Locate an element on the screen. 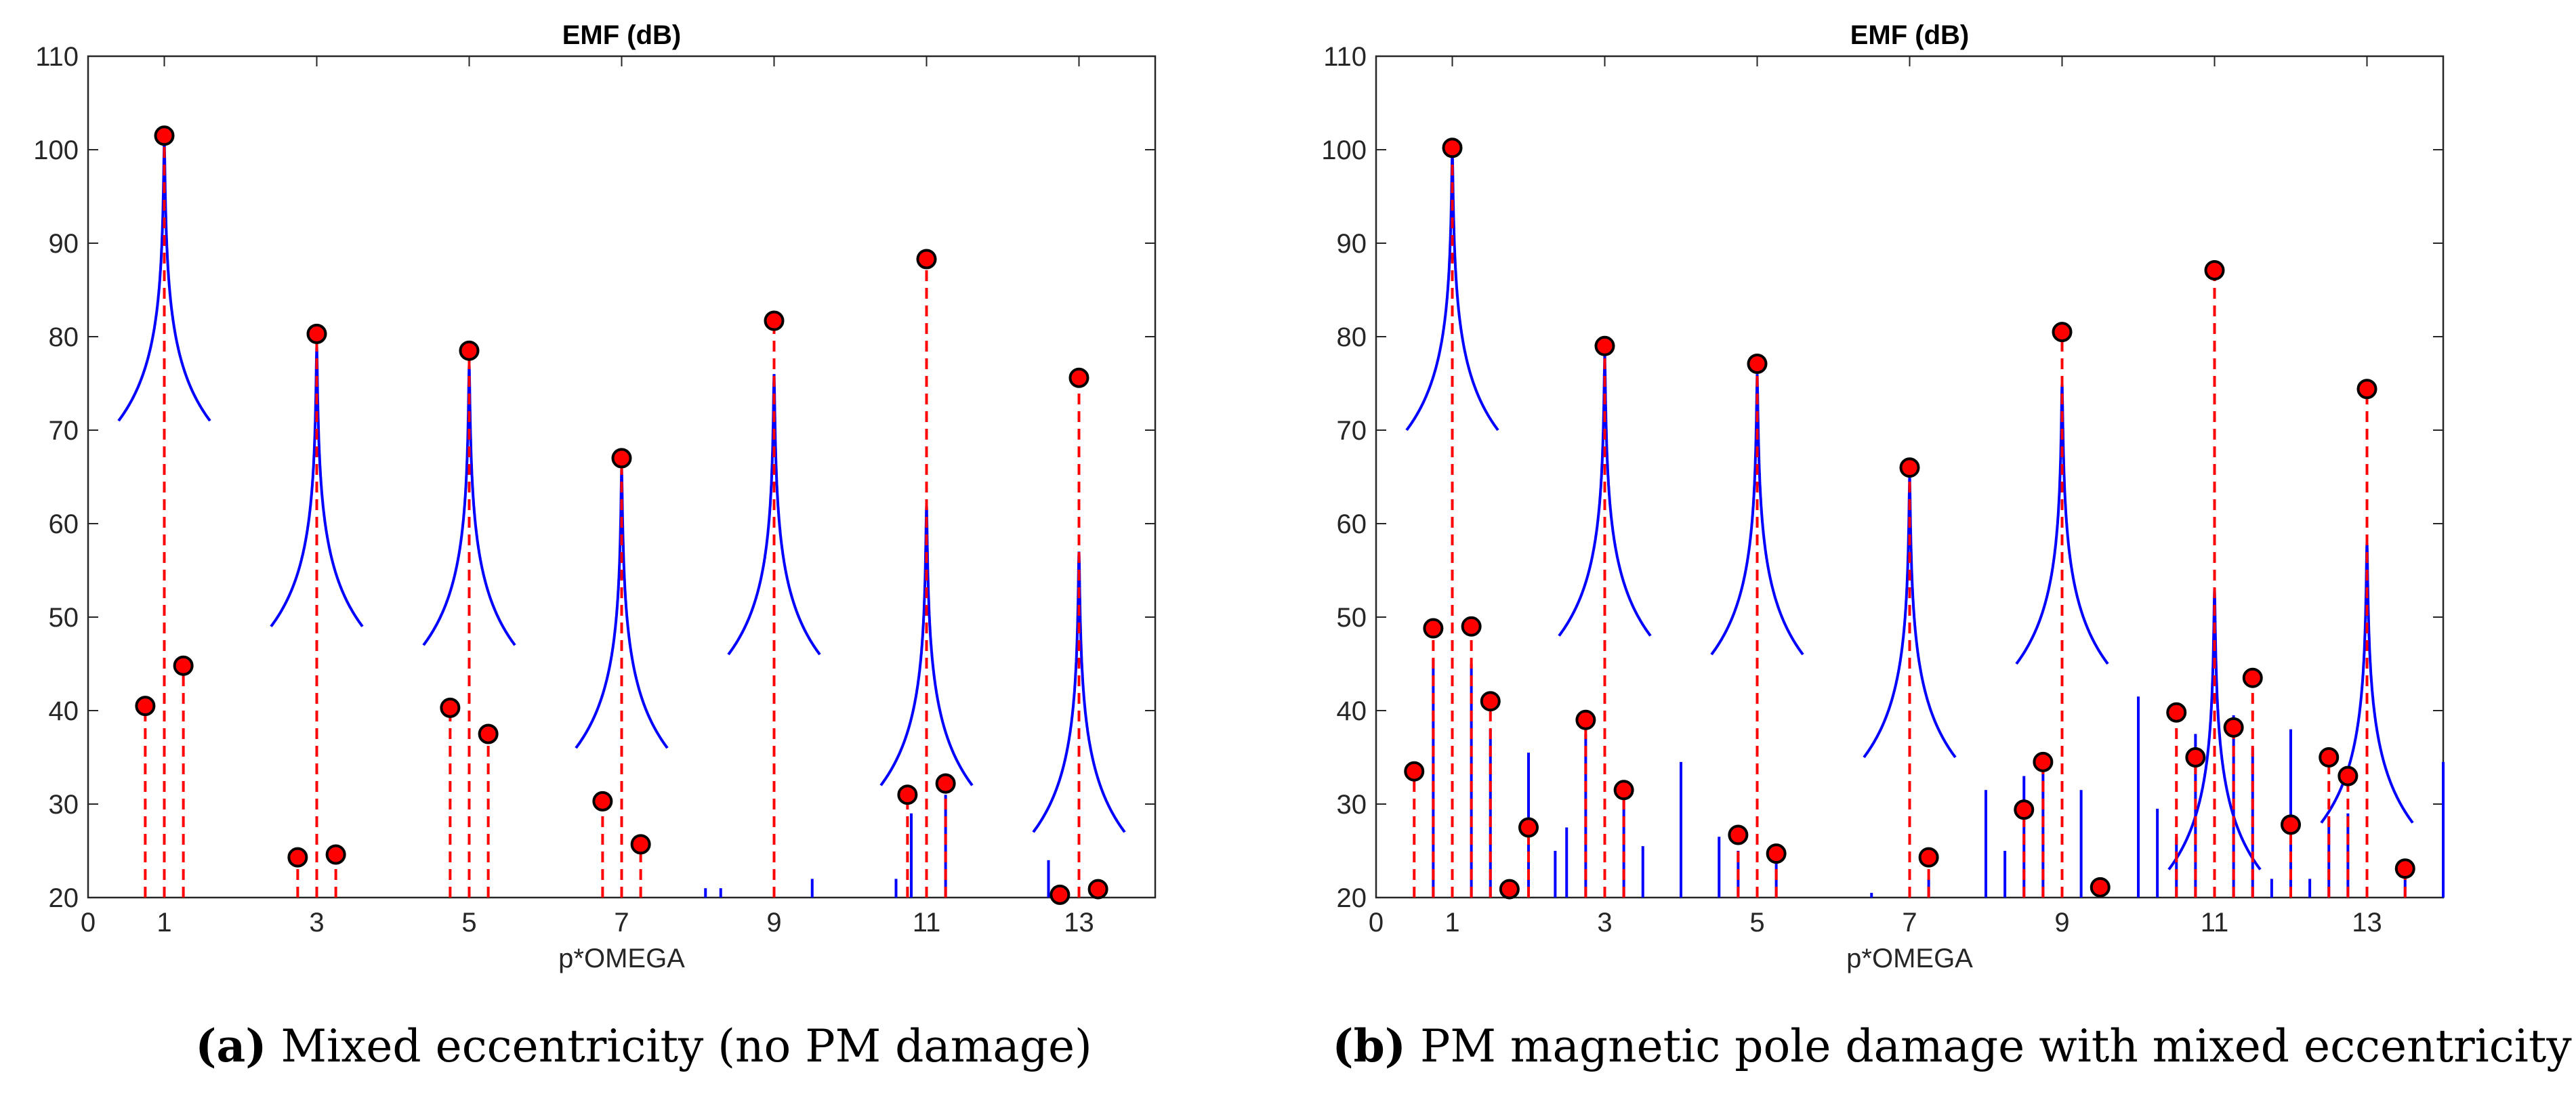 Image resolution: width=2576 pixels, height=1094 pixels. caption-b-letter: (b) is located at coordinates (1369, 1045).